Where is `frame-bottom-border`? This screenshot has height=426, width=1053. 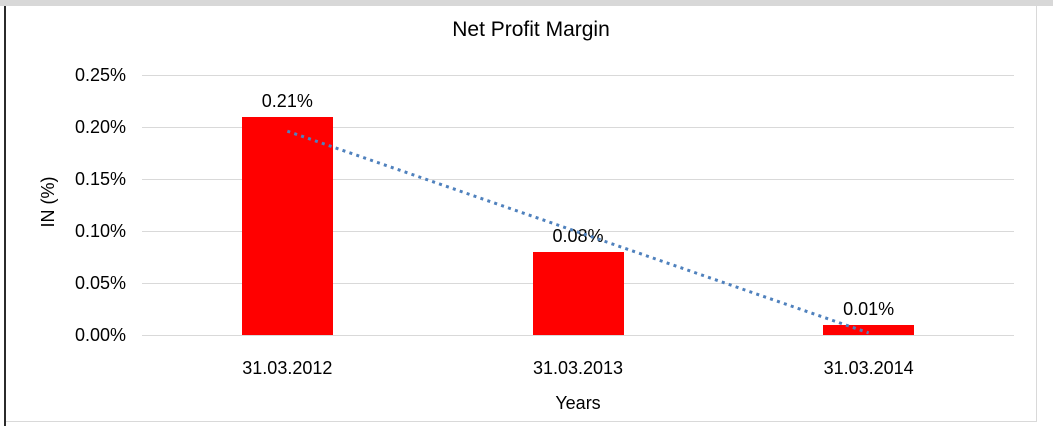 frame-bottom-border is located at coordinates (521, 421).